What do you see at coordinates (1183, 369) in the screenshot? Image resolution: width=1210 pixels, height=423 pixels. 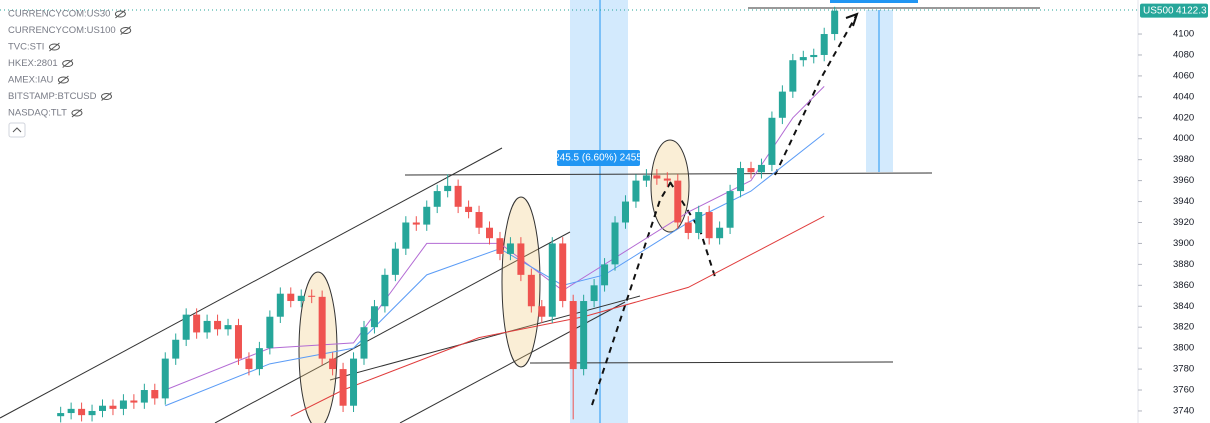 I see `y-tick-label: 3780` at bounding box center [1183, 369].